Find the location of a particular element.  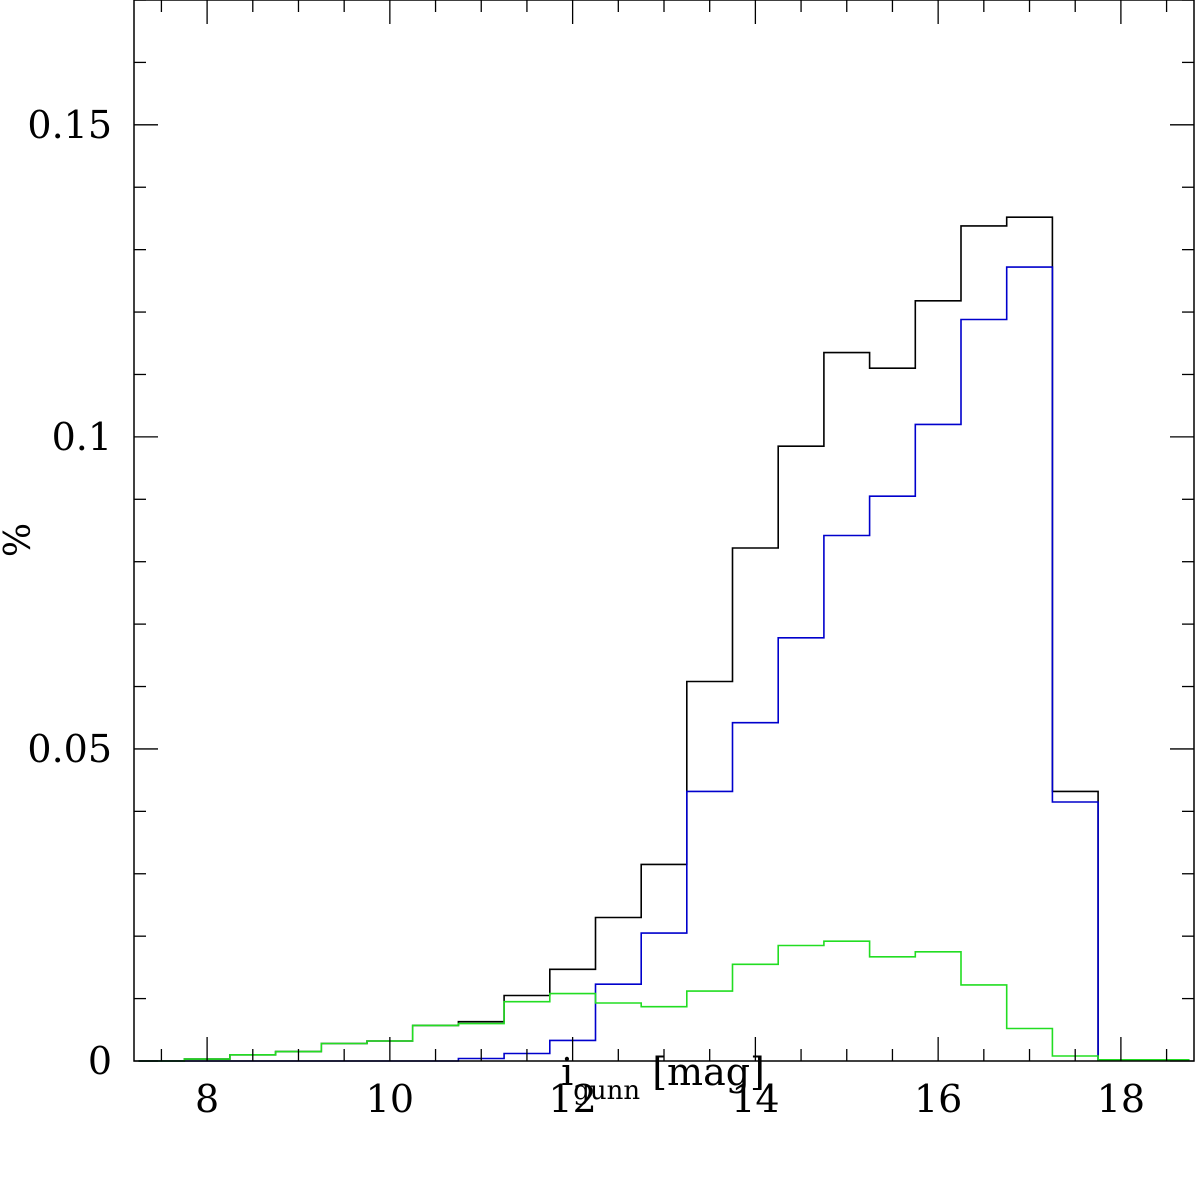

x-axis-label: igunn [mag] is located at coordinates (663, 1078).